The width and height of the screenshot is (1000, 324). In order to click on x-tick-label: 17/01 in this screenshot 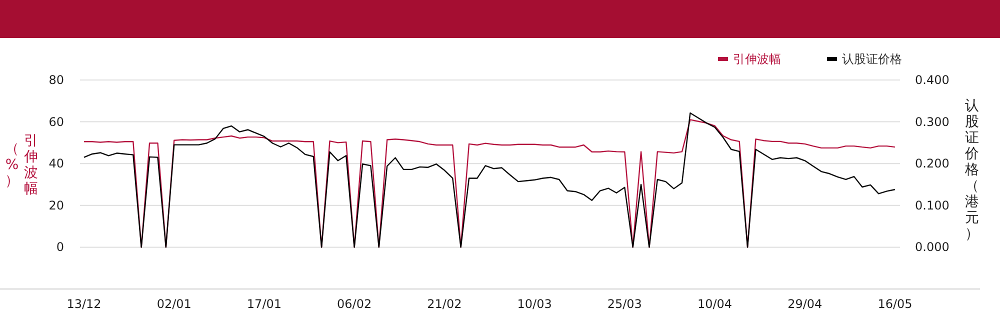, I will do `click(264, 304)`.